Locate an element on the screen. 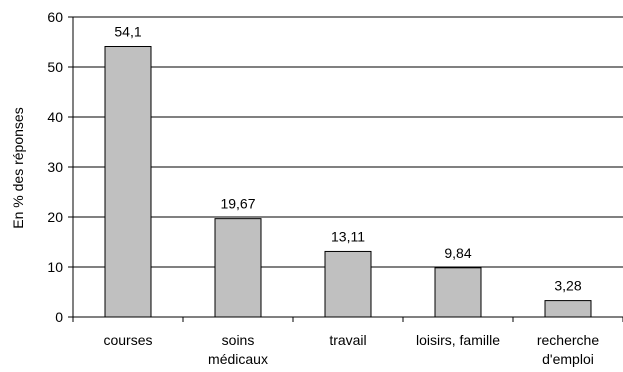 Image resolution: width=623 pixels, height=372 pixels. category-label: courses is located at coordinates (127, 340).